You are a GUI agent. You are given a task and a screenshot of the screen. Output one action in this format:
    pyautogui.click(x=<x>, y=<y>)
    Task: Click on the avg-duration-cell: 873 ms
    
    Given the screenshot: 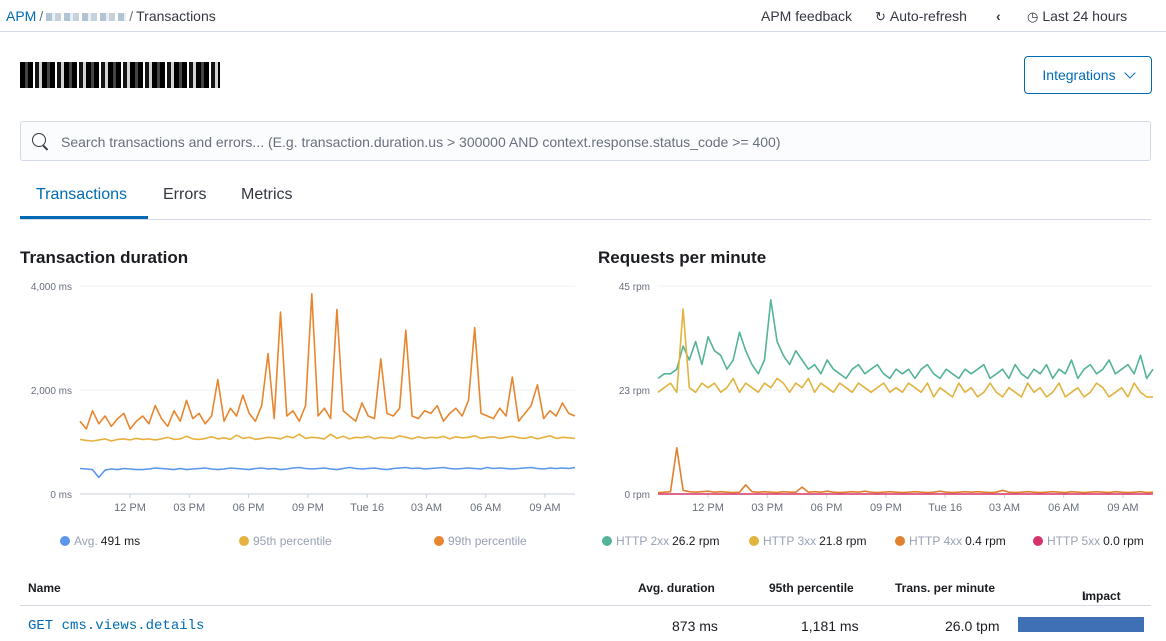 What is the action you would take?
    pyautogui.click(x=695, y=626)
    